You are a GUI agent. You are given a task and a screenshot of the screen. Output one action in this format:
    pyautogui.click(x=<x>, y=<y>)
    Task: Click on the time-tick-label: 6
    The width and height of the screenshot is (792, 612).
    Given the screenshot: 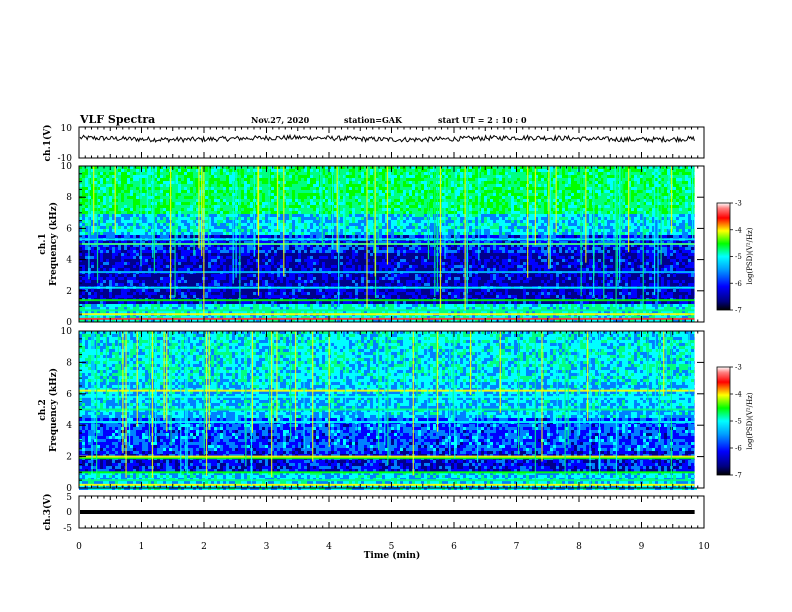 What is the action you would take?
    pyautogui.click(x=454, y=547)
    